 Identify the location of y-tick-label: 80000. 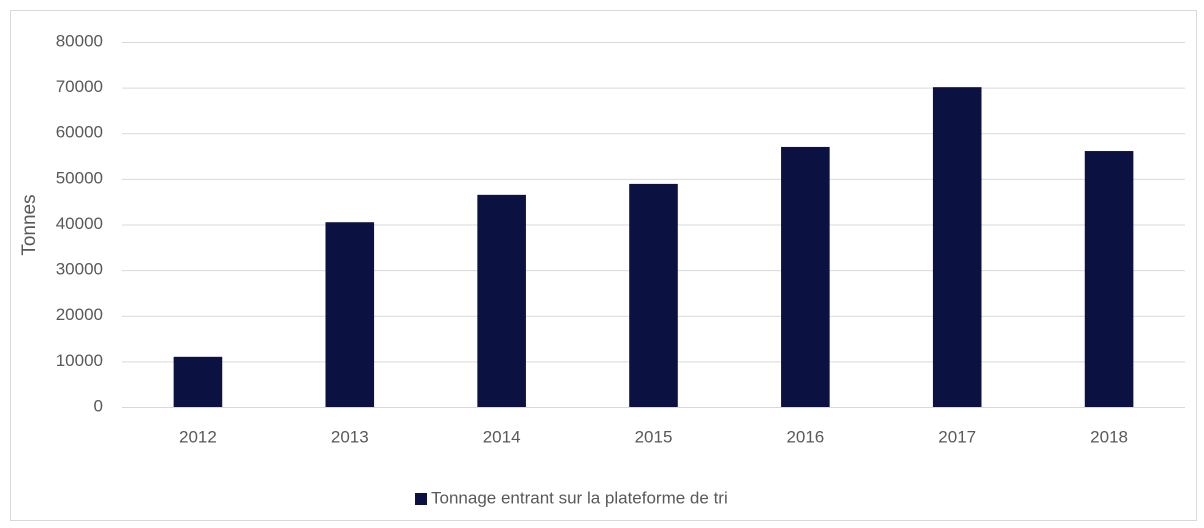
(79, 40).